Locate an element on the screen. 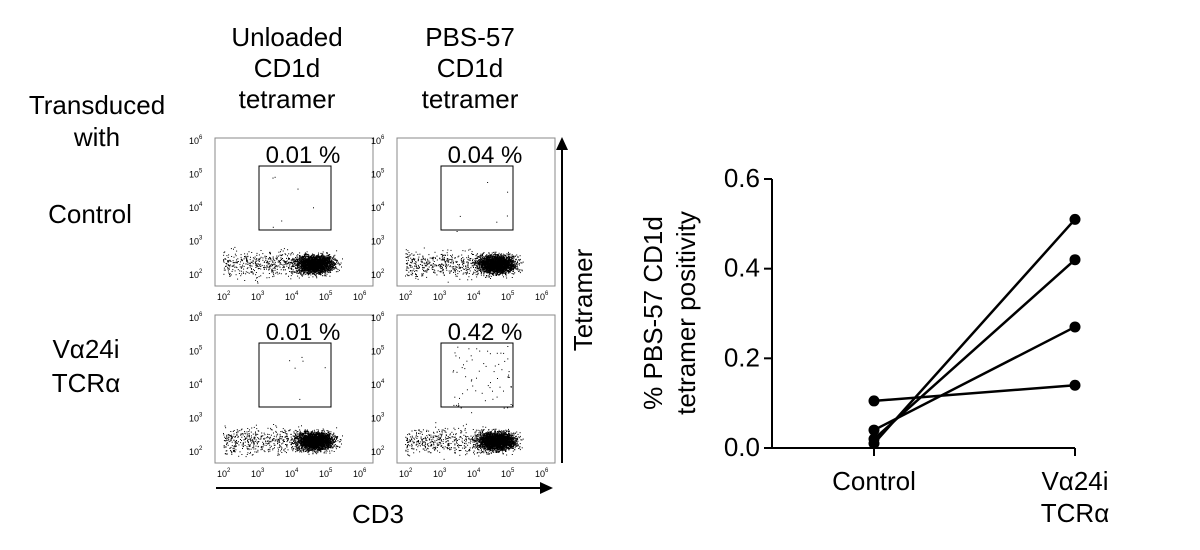  row1-label: Control is located at coordinates (90, 214).